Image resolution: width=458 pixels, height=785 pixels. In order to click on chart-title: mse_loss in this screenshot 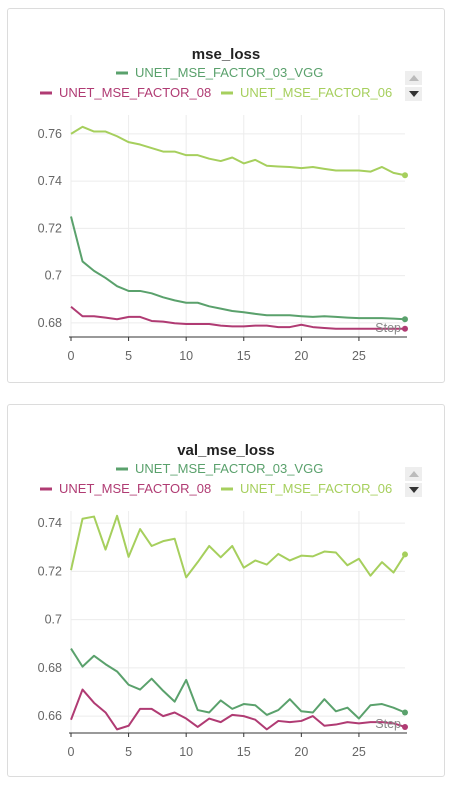, I will do `click(226, 54)`.